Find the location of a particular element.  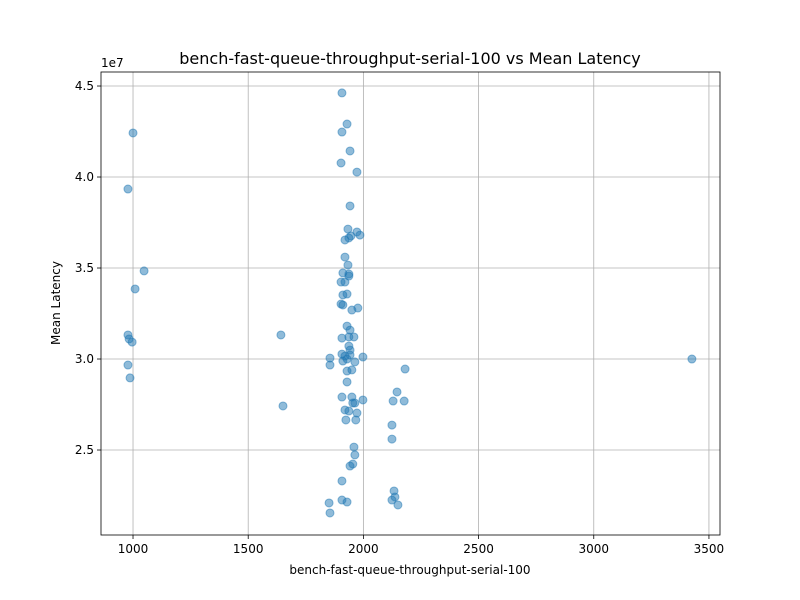

x-tick-label: 3000 is located at coordinates (593, 549).